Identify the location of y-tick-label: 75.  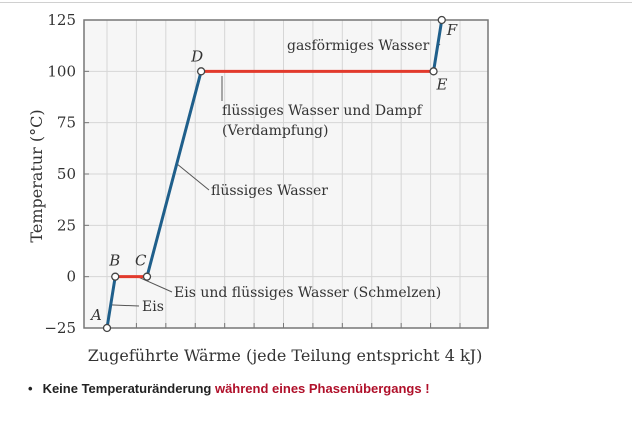
(66, 123).